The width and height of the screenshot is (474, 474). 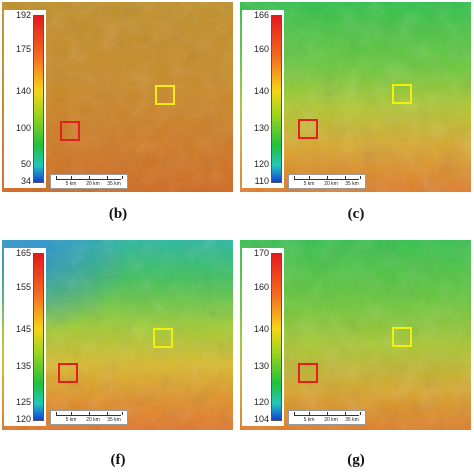 I want to click on colorbar-tick: 100, so click(x=23, y=128).